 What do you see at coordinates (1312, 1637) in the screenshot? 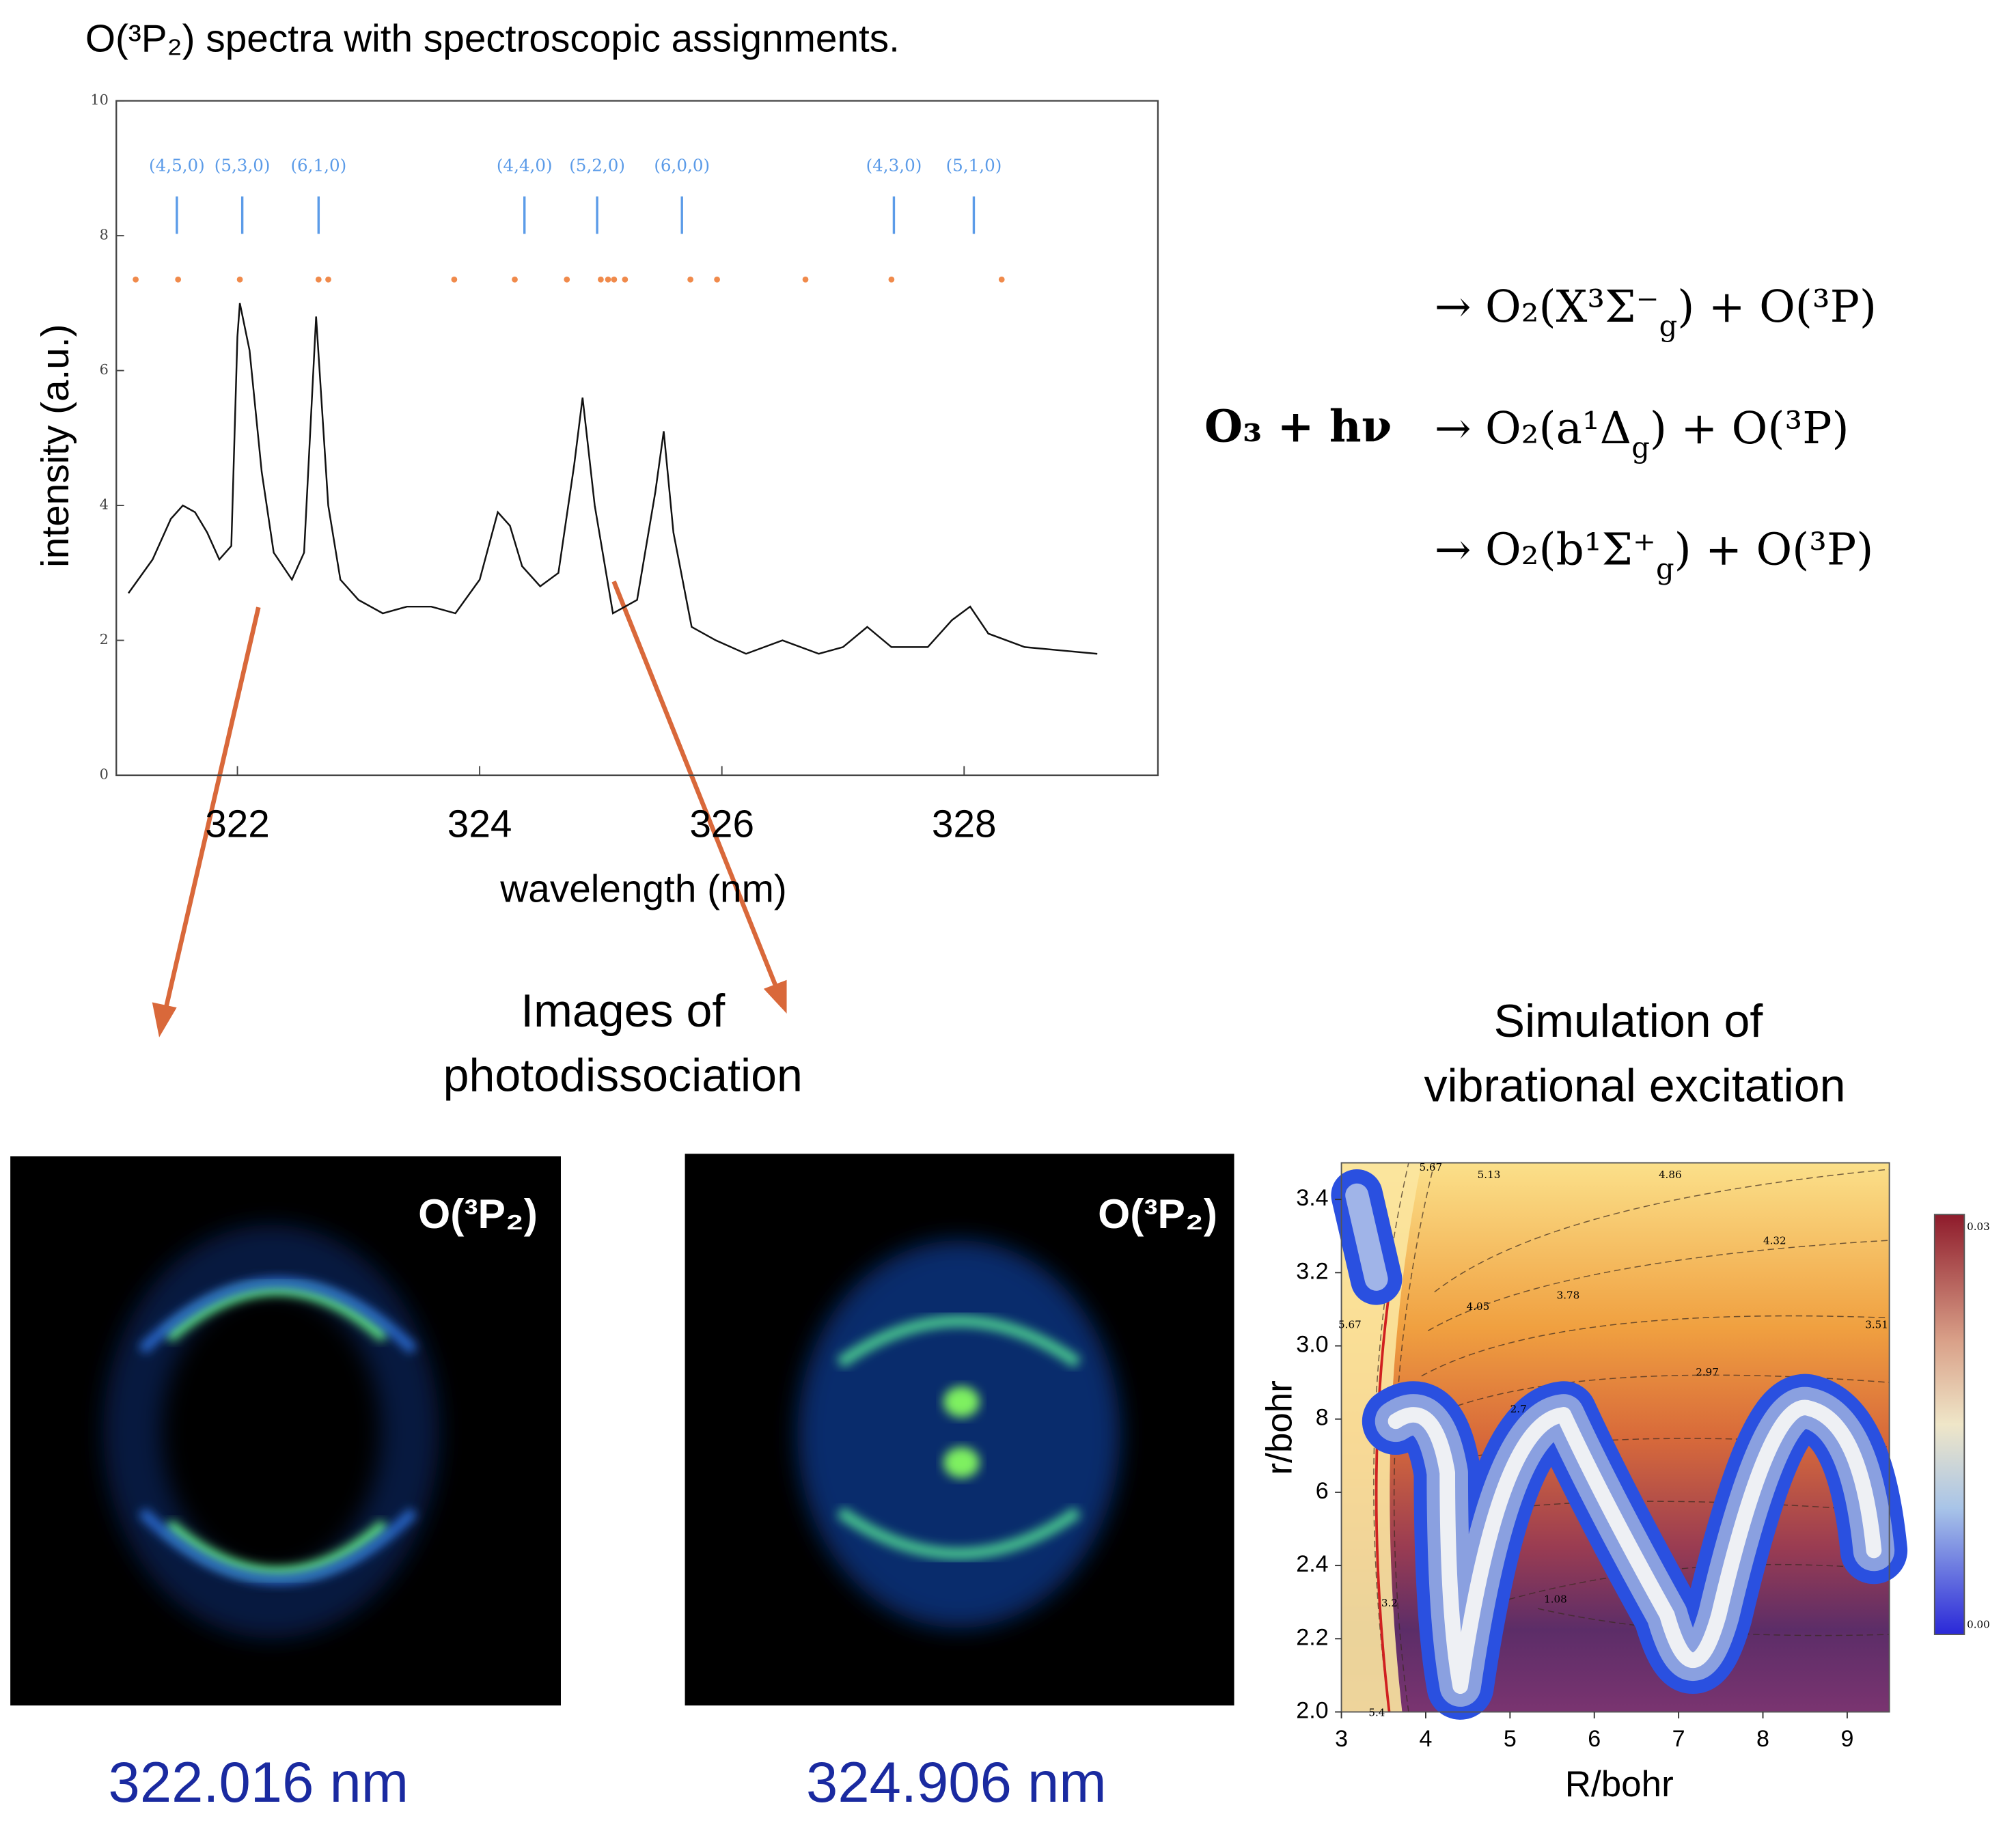
I see `y-tick-label: 2.2` at bounding box center [1312, 1637].